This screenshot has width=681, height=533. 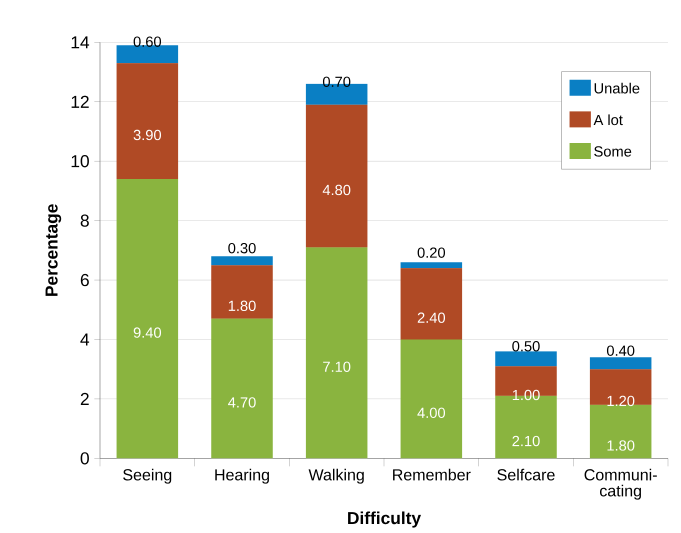 I want to click on data-label: 2.10, so click(x=526, y=441).